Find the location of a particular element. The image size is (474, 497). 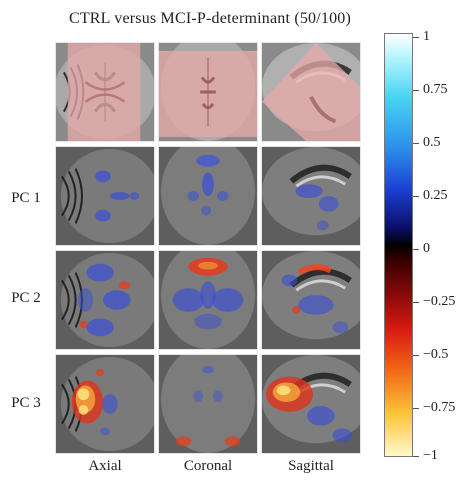

panel-pc1-axial is located at coordinates (105, 196).